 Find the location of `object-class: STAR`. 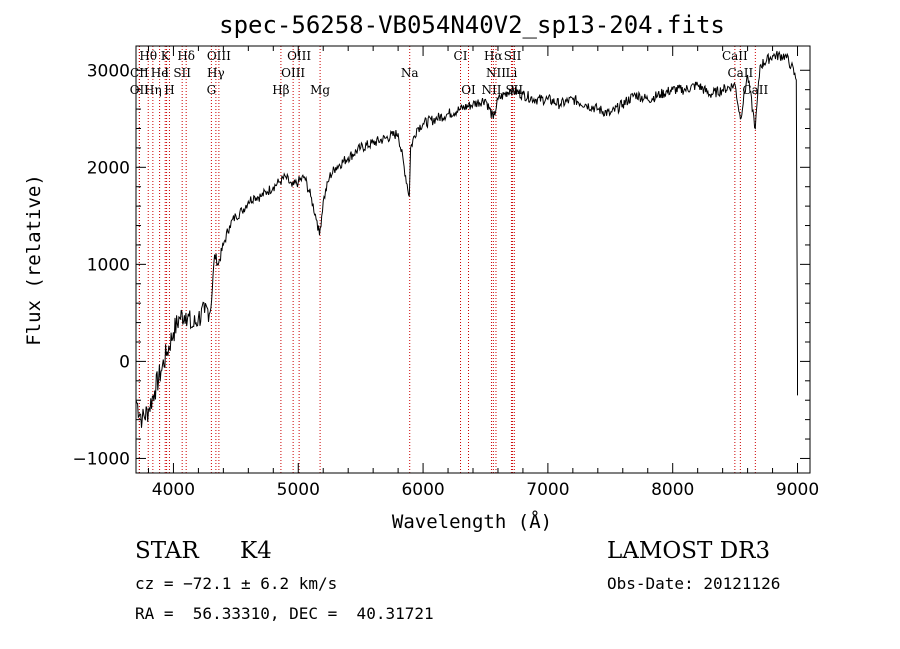

object-class: STAR is located at coordinates (167, 551).